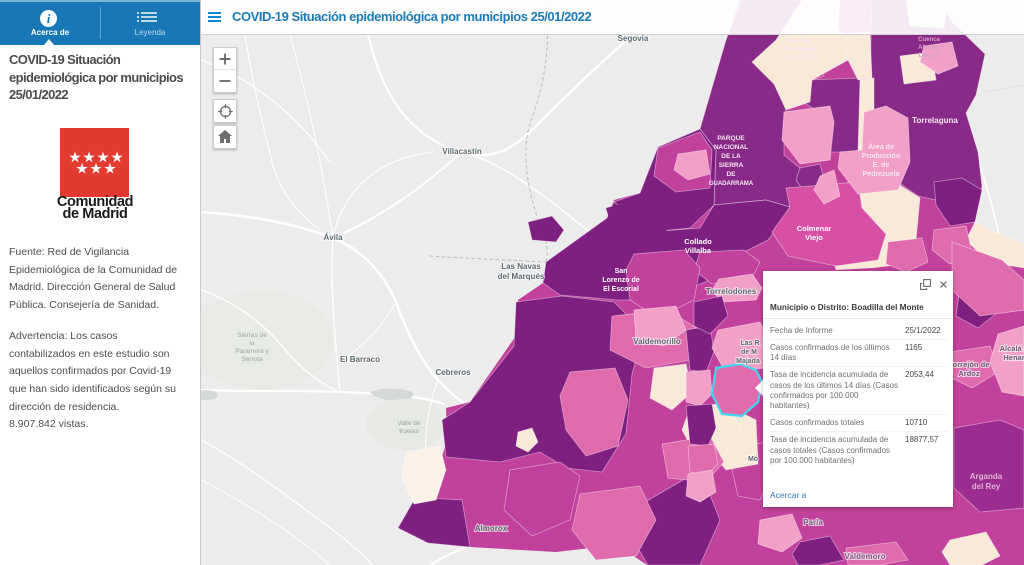 This screenshot has height=565, width=1024. Describe the element at coordinates (865, 556) in the screenshot. I see `svg-text: Valdemoro` at that location.